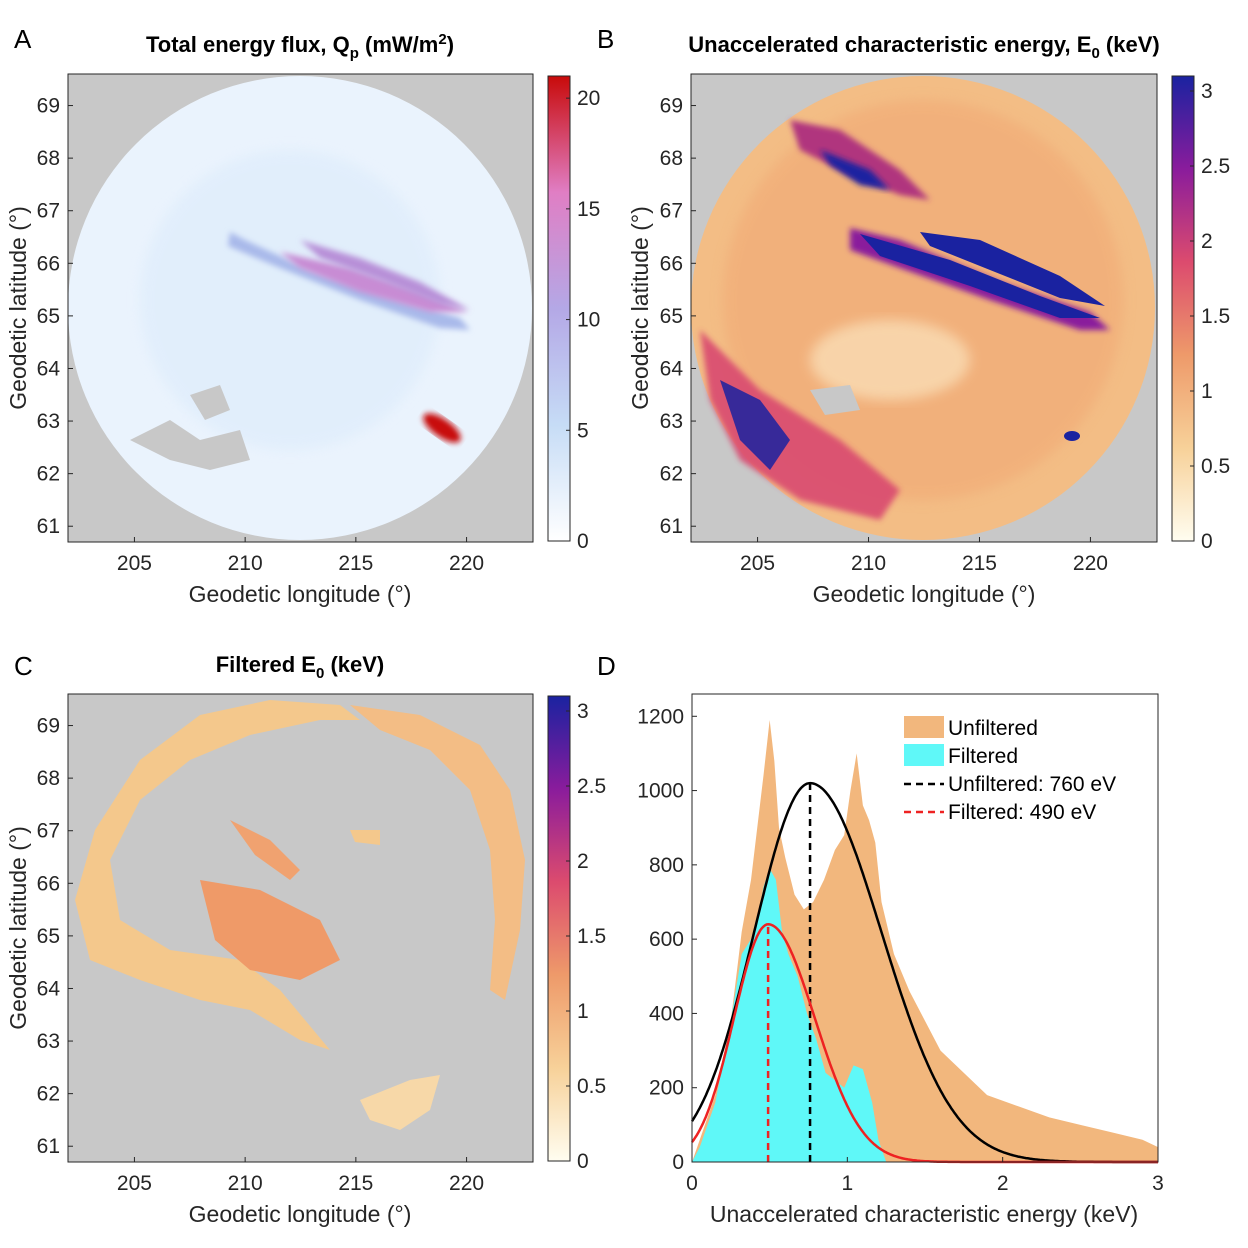 The width and height of the screenshot is (1248, 1248). I want to click on panel-c-colorbar-ticks: 0 0.5 1 1.5 2 2.5 3, so click(586, 936).